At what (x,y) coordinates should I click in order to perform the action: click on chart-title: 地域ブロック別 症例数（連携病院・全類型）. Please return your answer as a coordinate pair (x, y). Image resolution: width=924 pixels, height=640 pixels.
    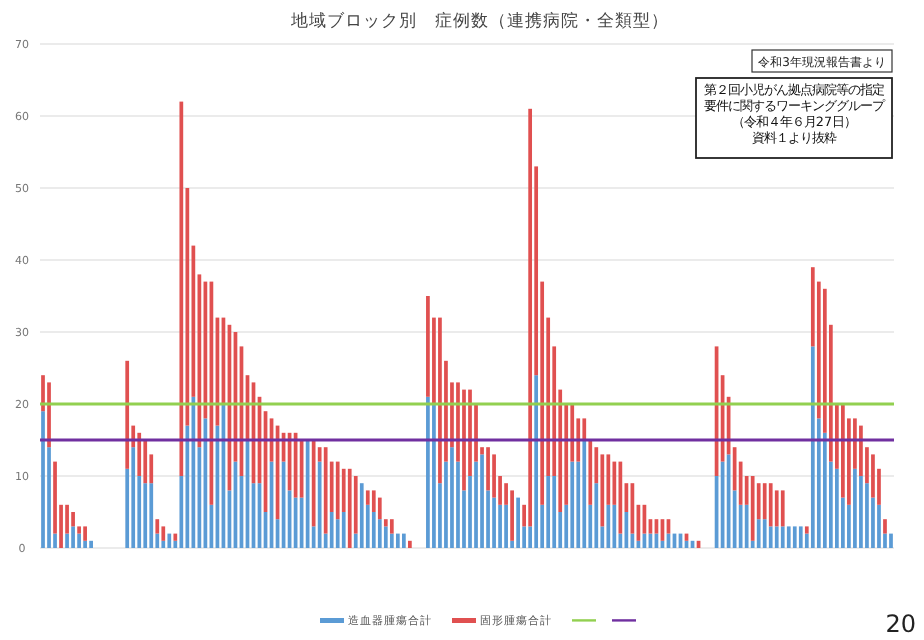
    Looking at the image, I should click on (479, 21).